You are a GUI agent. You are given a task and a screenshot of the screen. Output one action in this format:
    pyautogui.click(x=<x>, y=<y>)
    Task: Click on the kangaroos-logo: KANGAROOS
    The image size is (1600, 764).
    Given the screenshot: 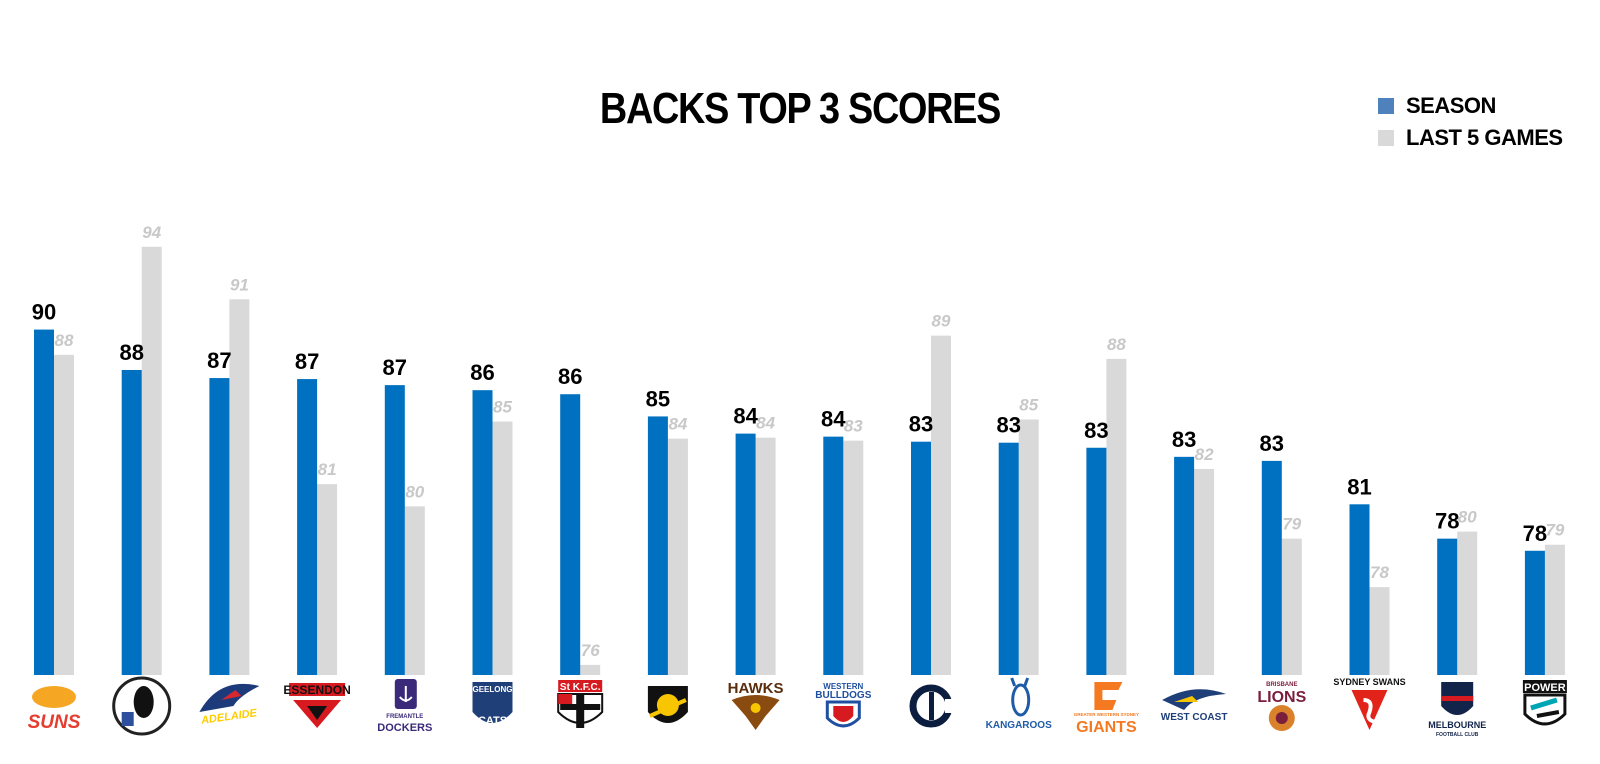 What is the action you would take?
    pyautogui.click(x=1019, y=704)
    